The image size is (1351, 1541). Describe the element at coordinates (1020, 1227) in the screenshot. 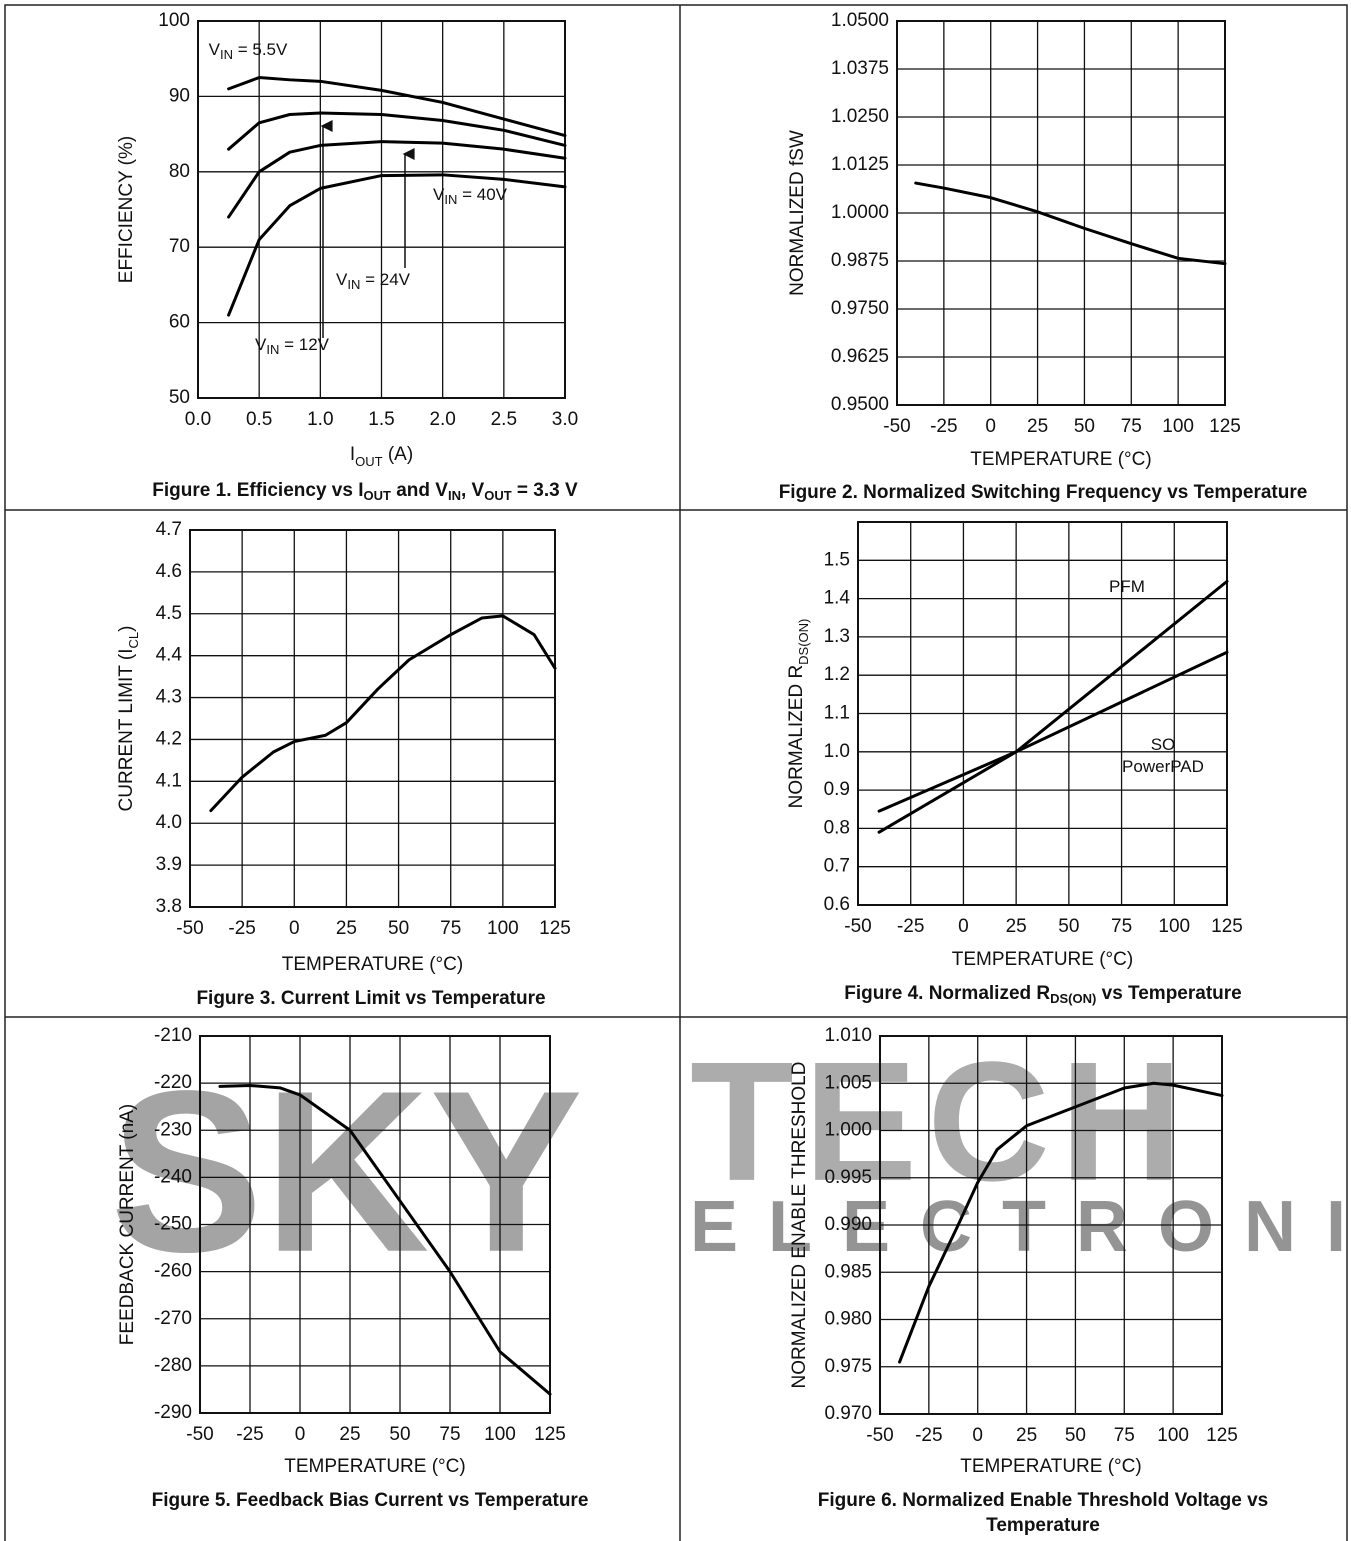

I see `watermark-tagline: ELECTRONIC` at that location.